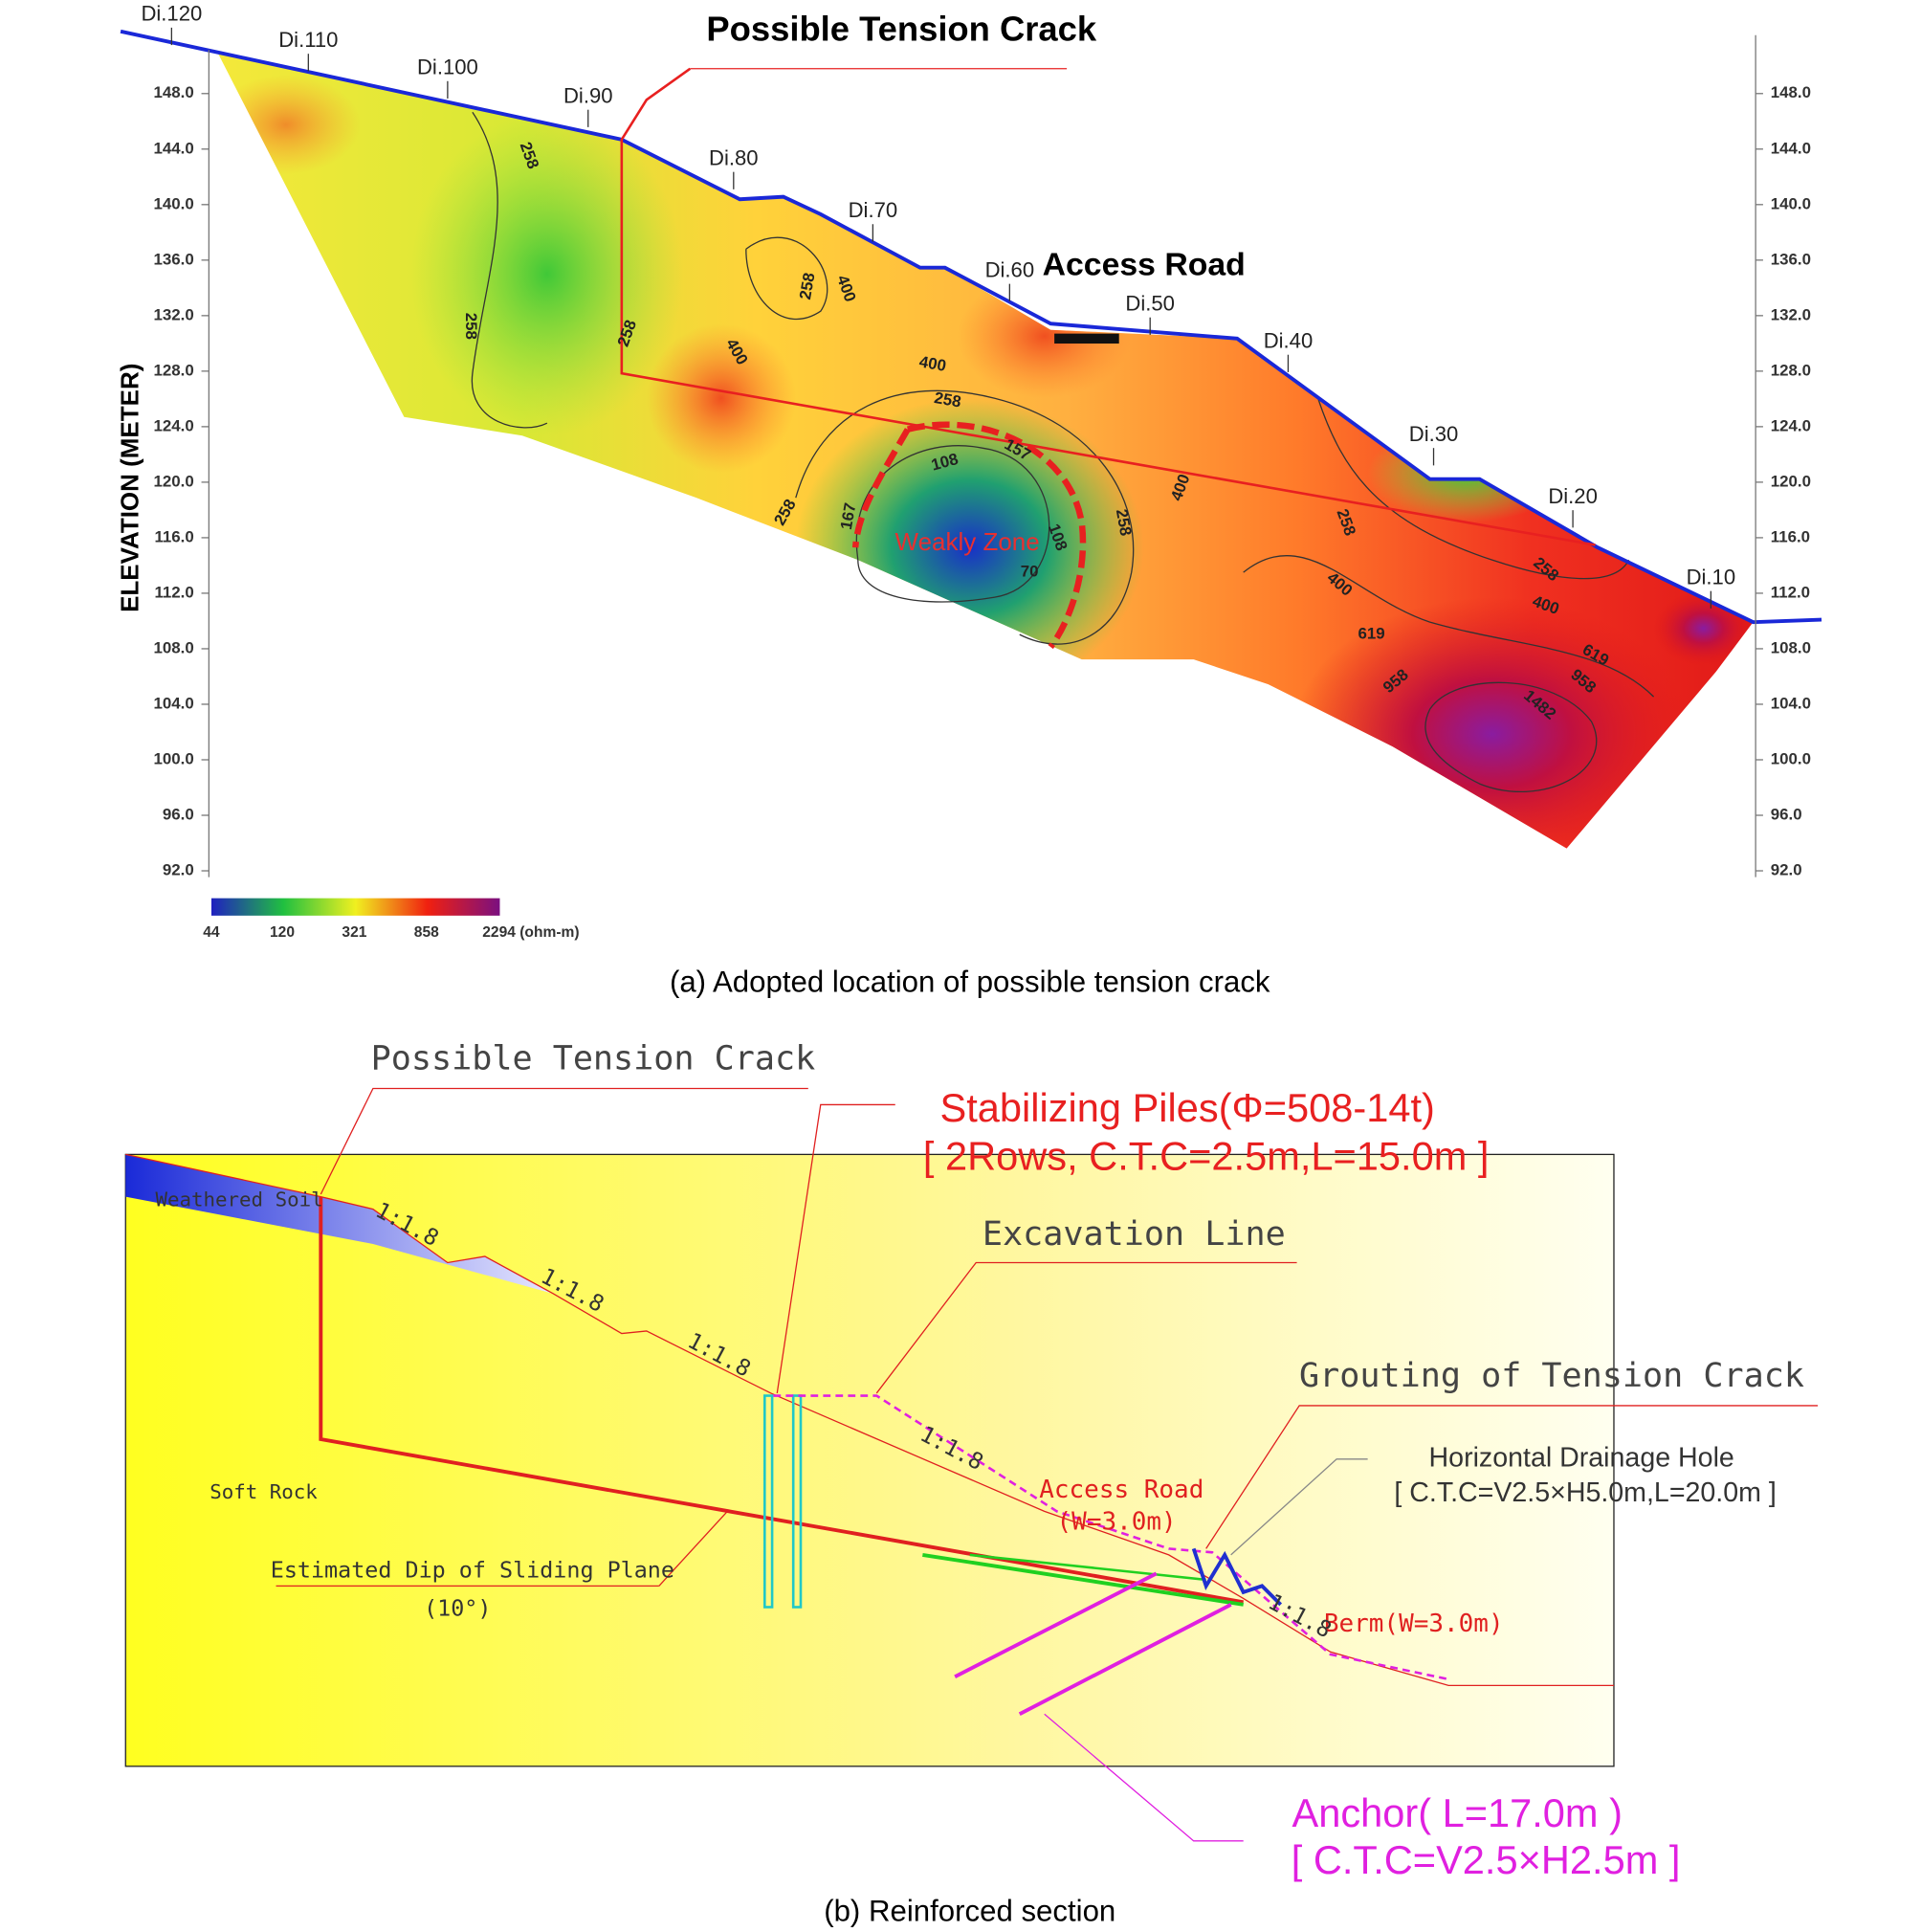  I want to click on drainage-spec: [ C.T.C=V2.5×H5.0m,L=20.0m ], so click(1586, 1492).